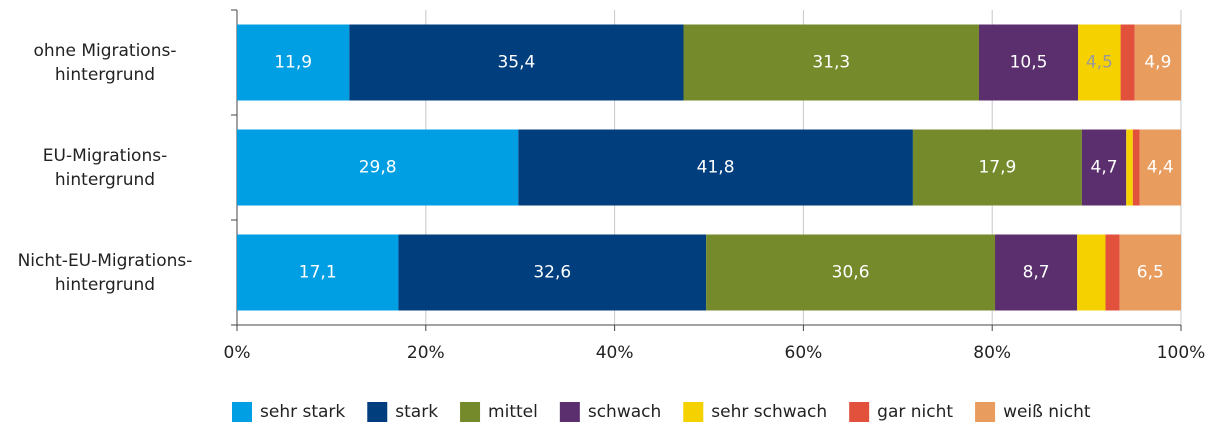 Image resolution: width=1210 pixels, height=429 pixels. I want to click on value-label: 8,7, so click(1036, 273).